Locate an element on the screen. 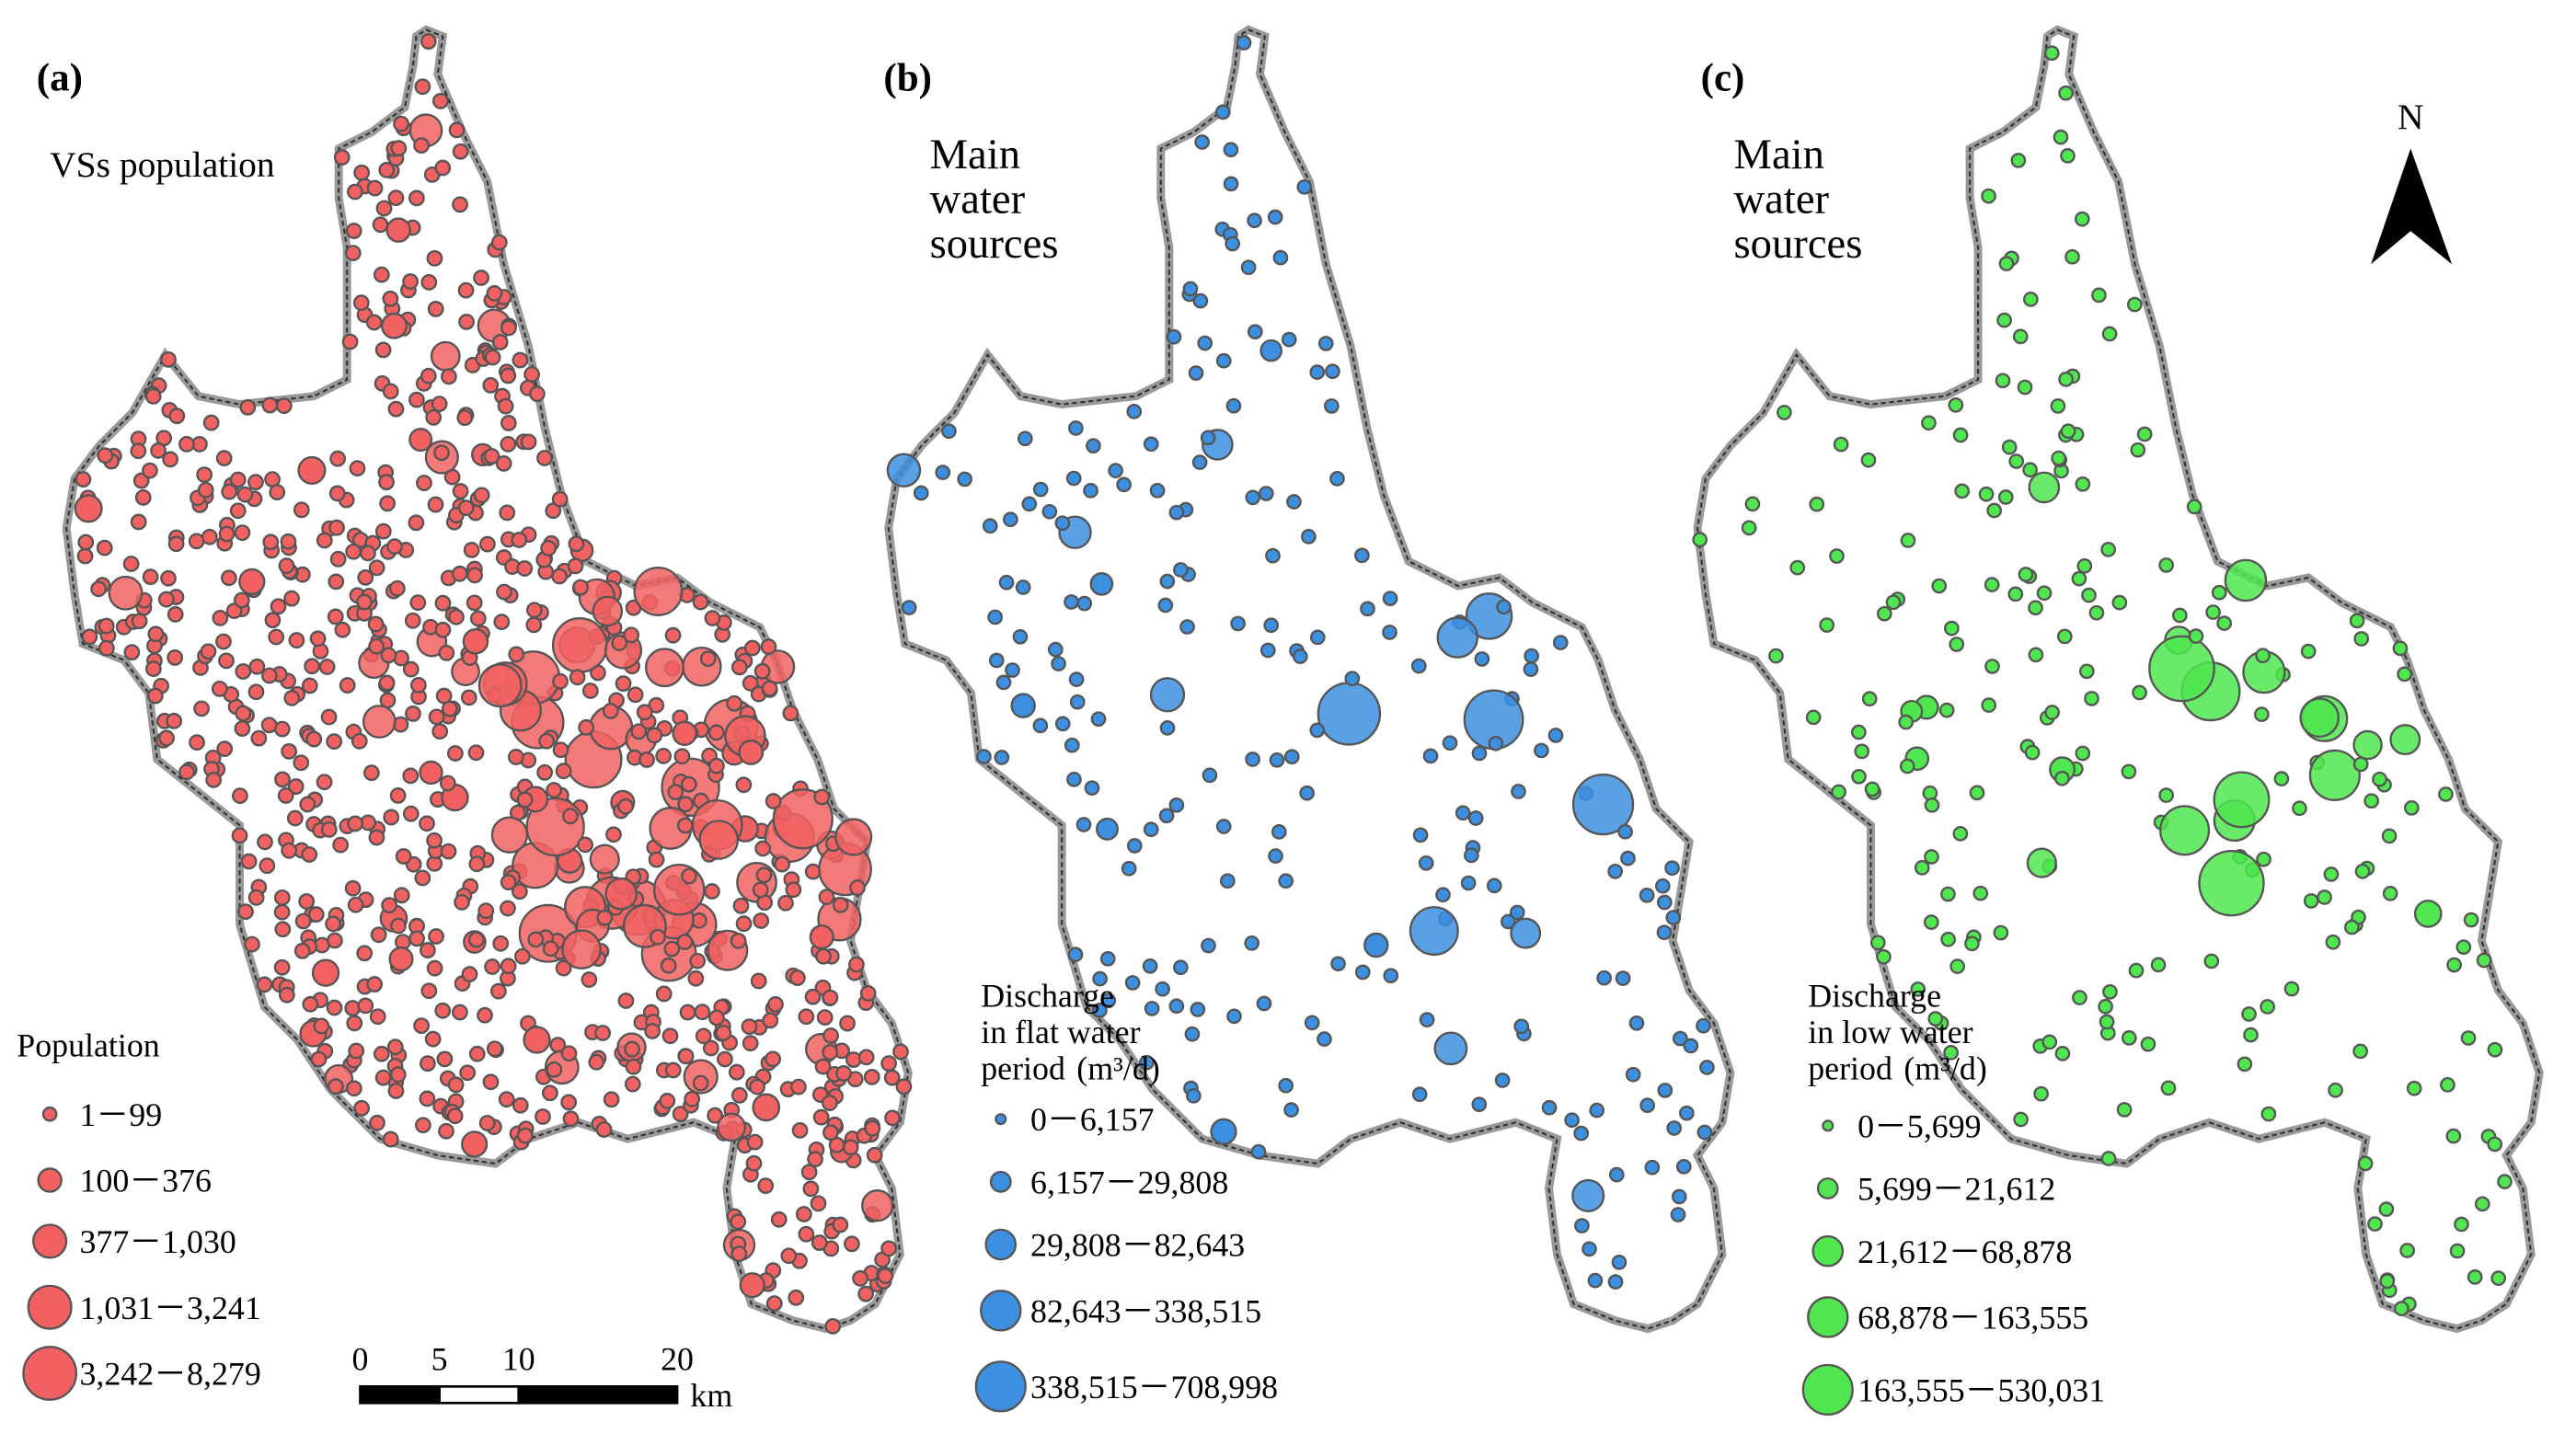 Image resolution: width=2576 pixels, height=1434 pixels. scale-label: 20 is located at coordinates (677, 1359).